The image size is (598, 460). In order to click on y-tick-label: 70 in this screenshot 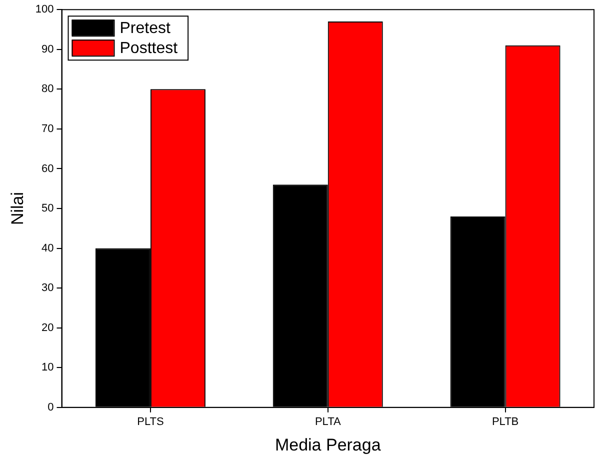, I will do `click(48, 128)`.